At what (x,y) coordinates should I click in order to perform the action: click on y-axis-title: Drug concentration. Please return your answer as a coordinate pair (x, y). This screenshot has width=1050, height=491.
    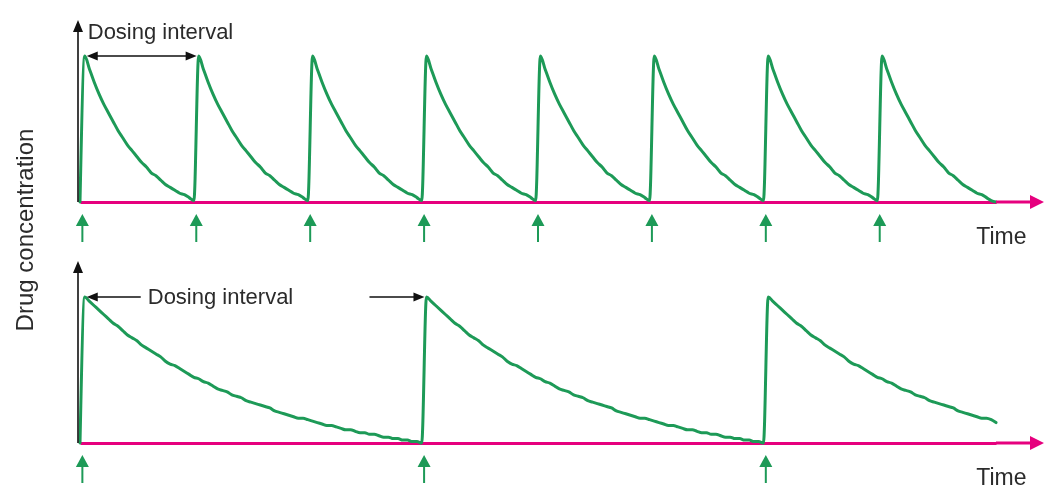
    Looking at the image, I should click on (24, 230).